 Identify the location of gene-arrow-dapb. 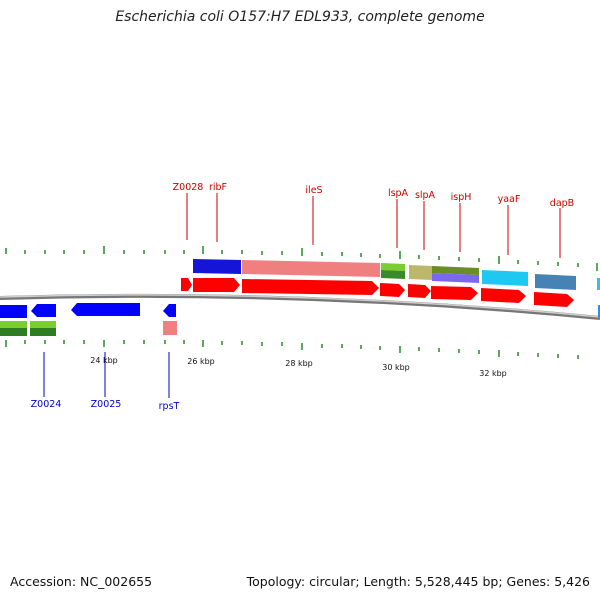
(554, 299).